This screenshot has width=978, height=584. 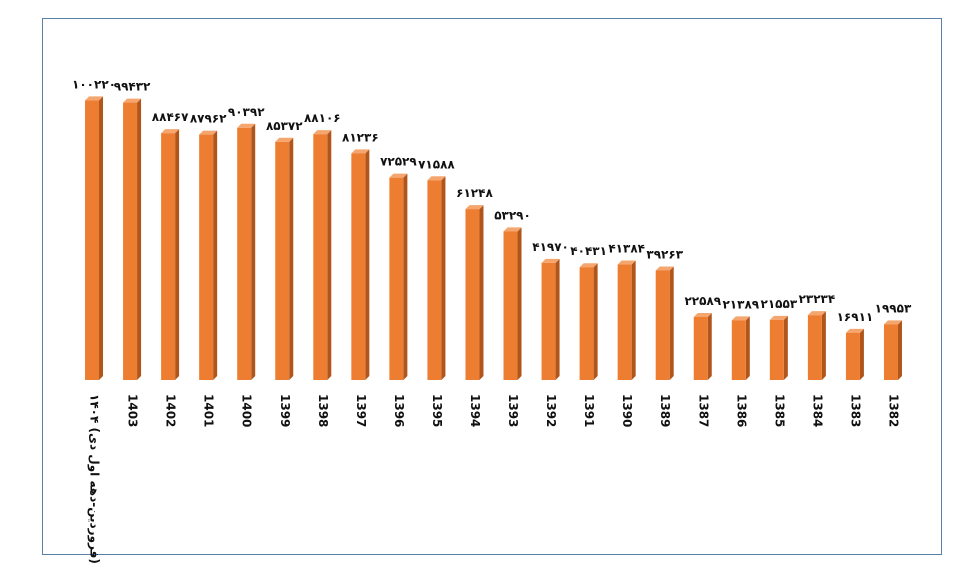 I want to click on data-label: ۵۳۲۹۰, so click(x=512, y=215).